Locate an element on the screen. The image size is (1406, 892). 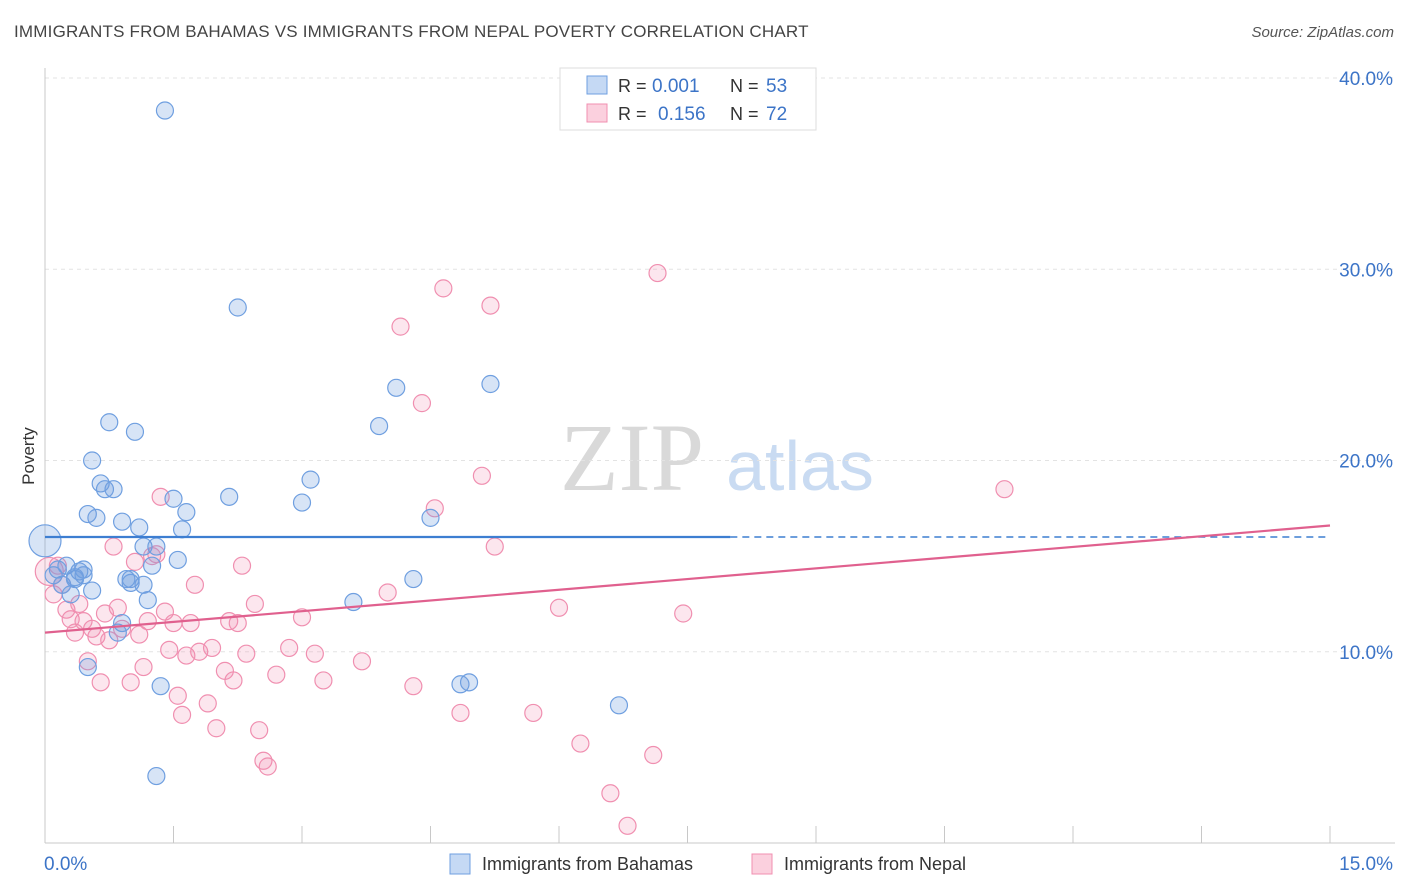
bottom-legend-label-bahamas: Immigrants from Bahamas is located at coordinates (587, 864).